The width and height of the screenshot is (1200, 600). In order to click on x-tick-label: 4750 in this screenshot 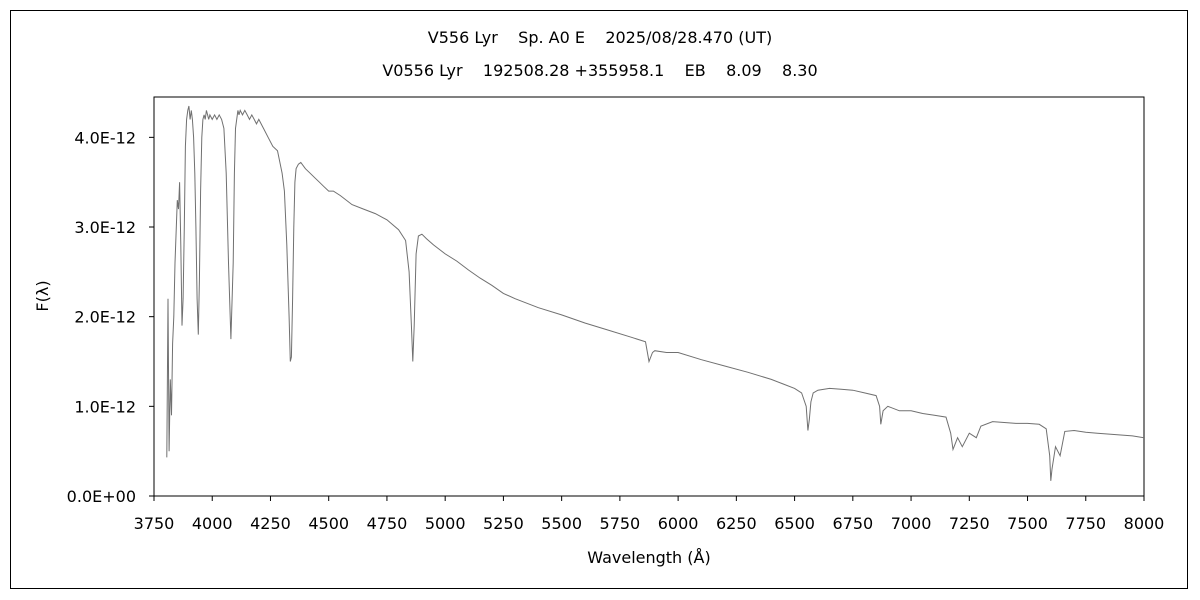, I will do `click(387, 523)`.